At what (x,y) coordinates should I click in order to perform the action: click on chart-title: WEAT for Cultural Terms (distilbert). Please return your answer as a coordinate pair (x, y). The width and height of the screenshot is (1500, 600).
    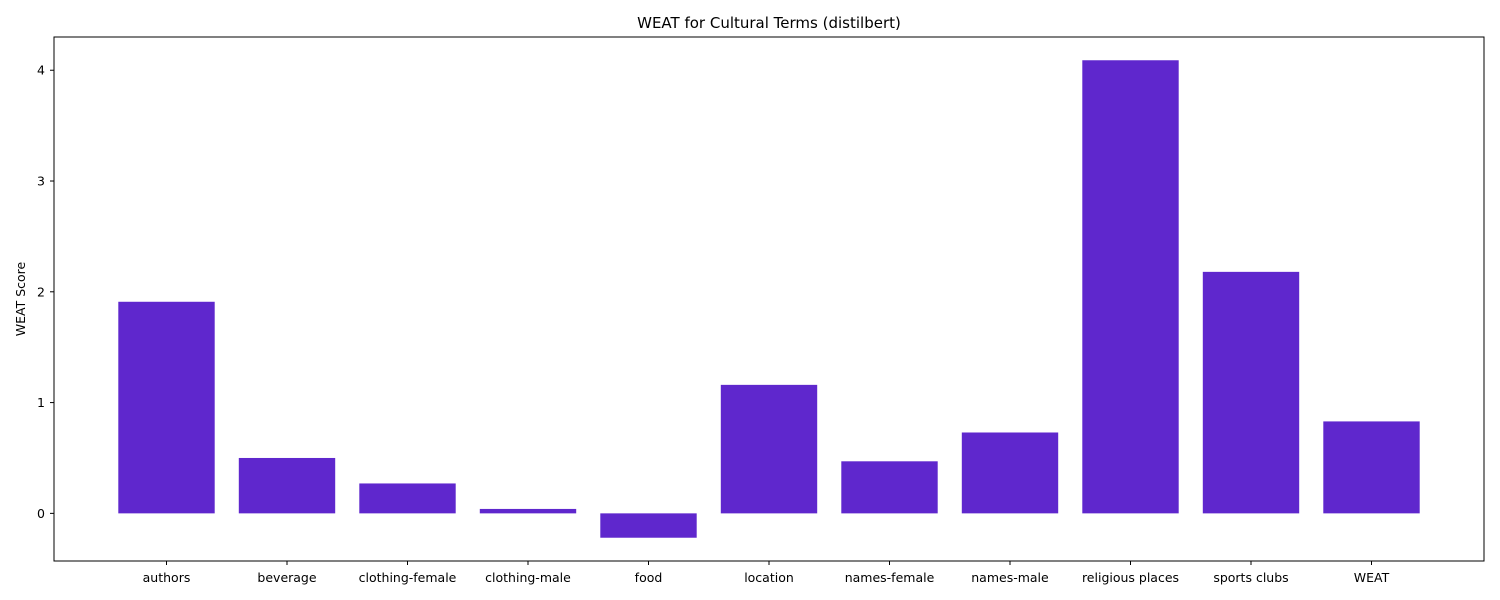
    Looking at the image, I should click on (769, 23).